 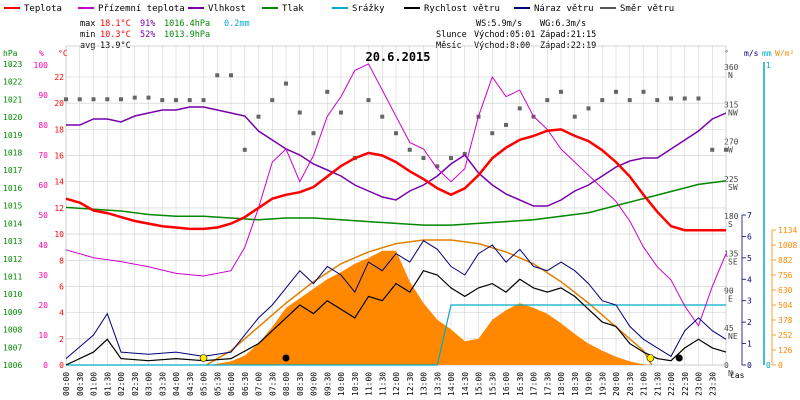 What do you see at coordinates (396, 203) in the screenshot?
I see `pressure-line` at bounding box center [396, 203].